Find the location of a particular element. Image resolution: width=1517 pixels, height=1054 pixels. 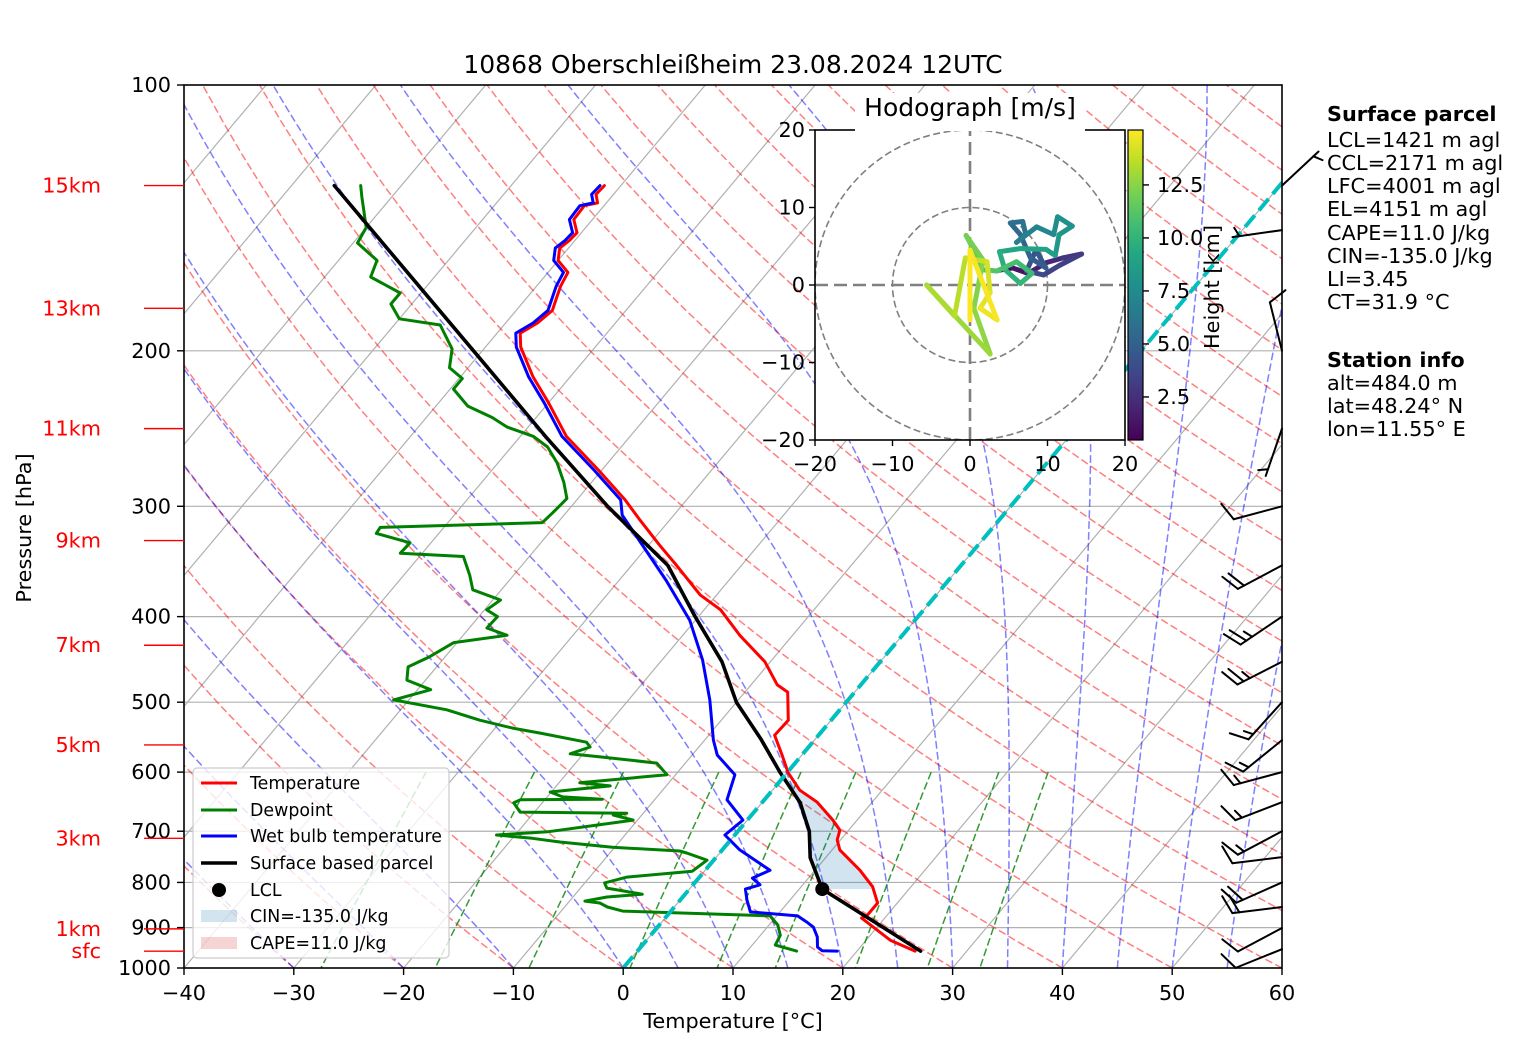

hodograph-y-tick-label: 20 is located at coordinates (792, 130).